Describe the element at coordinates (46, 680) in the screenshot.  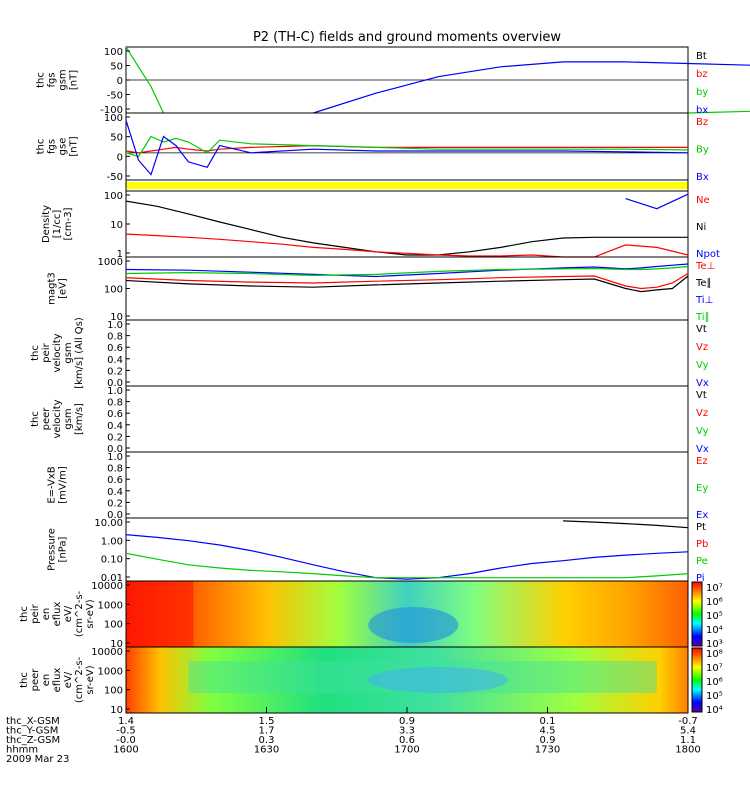
I see `y-axis-label-line: en` at that location.